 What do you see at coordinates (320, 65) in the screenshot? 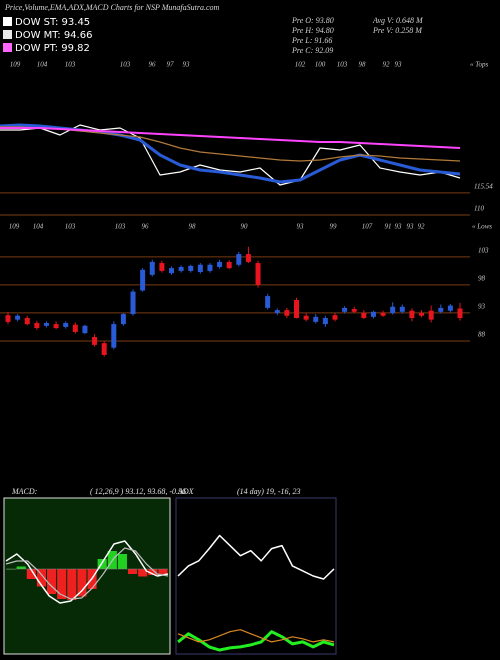
I see `top-label: 100` at bounding box center [320, 65].